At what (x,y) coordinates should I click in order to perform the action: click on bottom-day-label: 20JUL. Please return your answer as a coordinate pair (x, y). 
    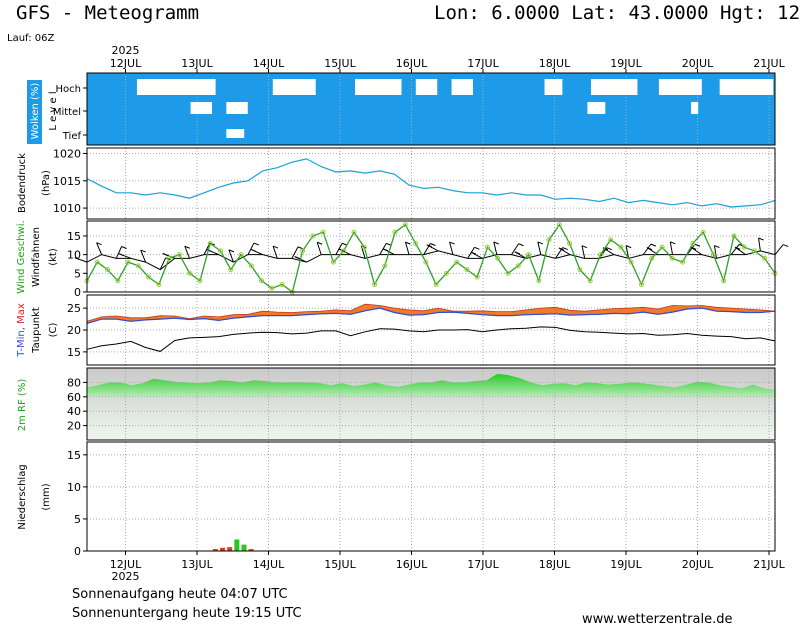
    Looking at the image, I should click on (698, 564).